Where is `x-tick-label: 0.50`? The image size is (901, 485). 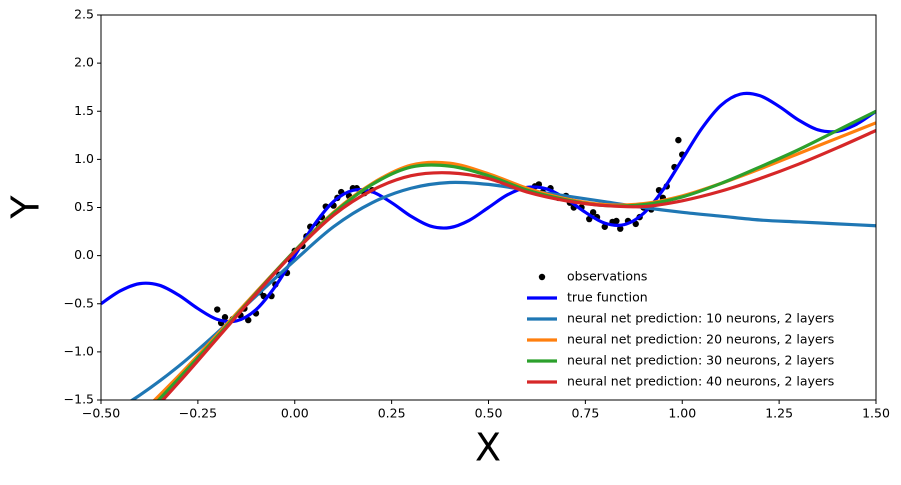 x-tick-label: 0.50 is located at coordinates (489, 413).